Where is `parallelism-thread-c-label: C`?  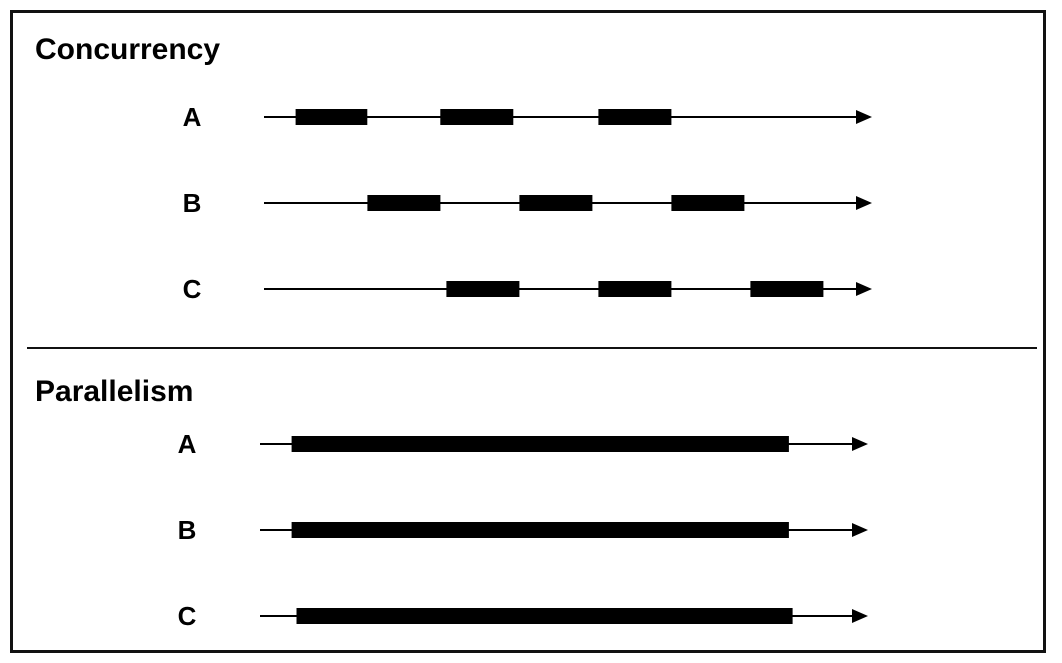
parallelism-thread-c-label: C is located at coordinates (187, 616).